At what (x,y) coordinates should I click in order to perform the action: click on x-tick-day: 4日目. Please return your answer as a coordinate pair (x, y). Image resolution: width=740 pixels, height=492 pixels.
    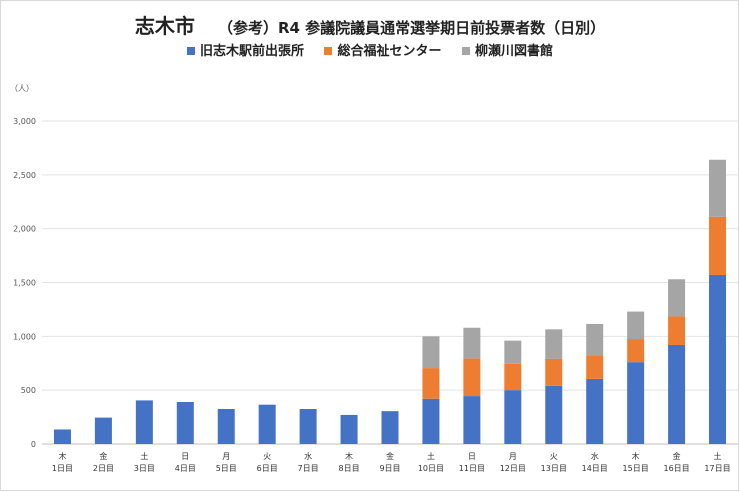
    Looking at the image, I should click on (185, 468).